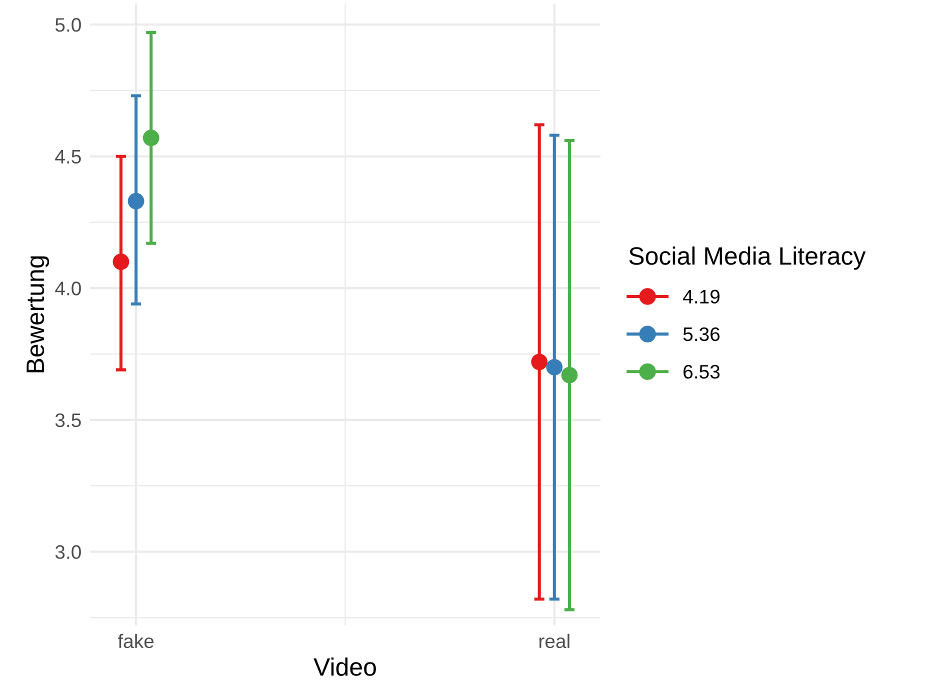  What do you see at coordinates (68, 157) in the screenshot?
I see `y-tick-label: 4.5` at bounding box center [68, 157].